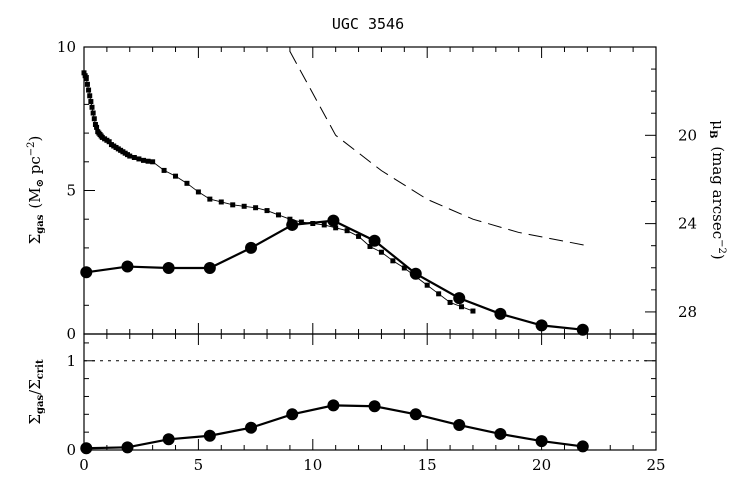 The image size is (747, 501). Describe the element at coordinates (199, 465) in the screenshot. I see `x-tick-label: 5` at that location.